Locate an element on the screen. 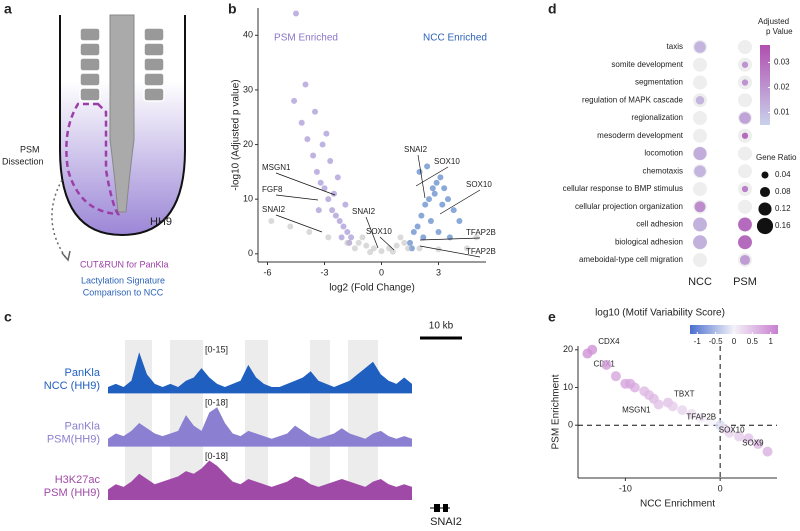  point-label: SOX9 is located at coordinates (753, 443).